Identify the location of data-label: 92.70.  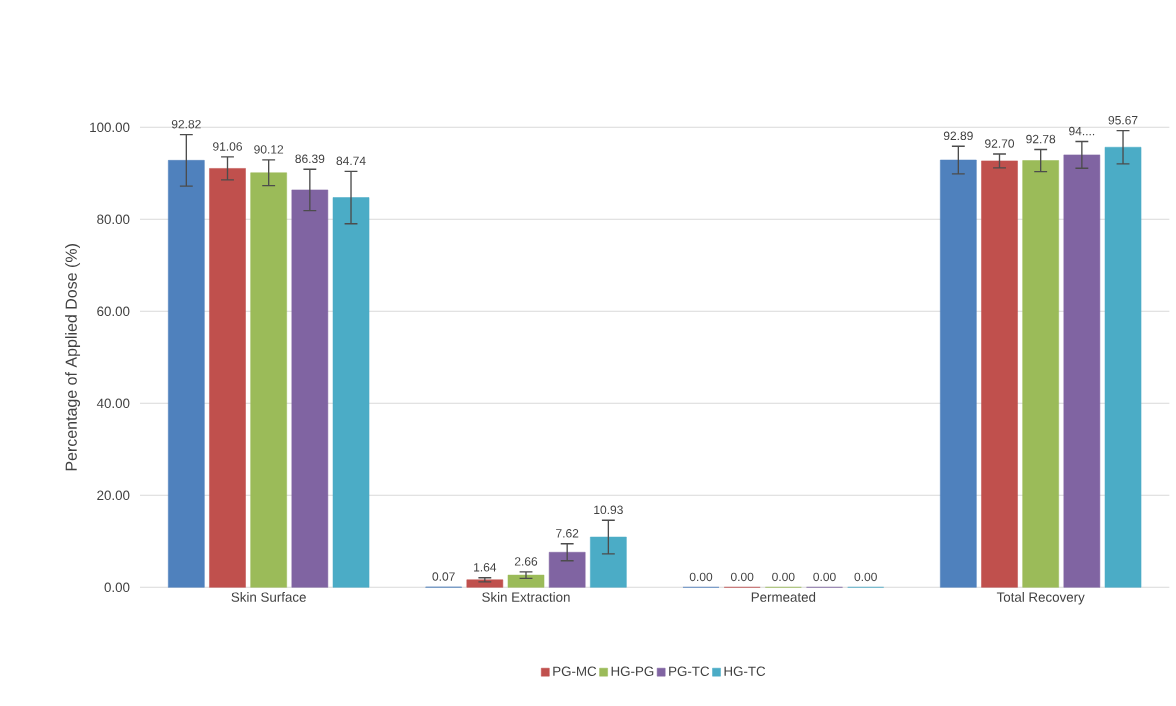
(1000, 143).